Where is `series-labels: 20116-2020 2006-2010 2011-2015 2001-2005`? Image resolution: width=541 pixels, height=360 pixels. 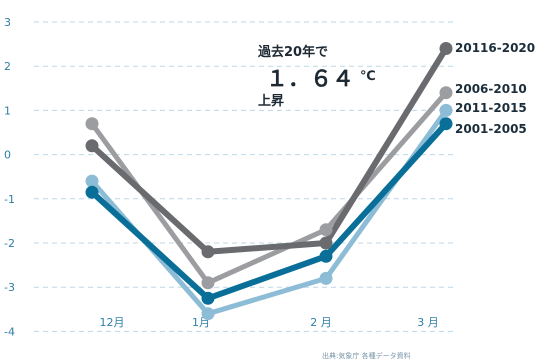
series-labels: 20116-2020 2006-2010 2011-2015 2001-2005 is located at coordinates (495, 88).